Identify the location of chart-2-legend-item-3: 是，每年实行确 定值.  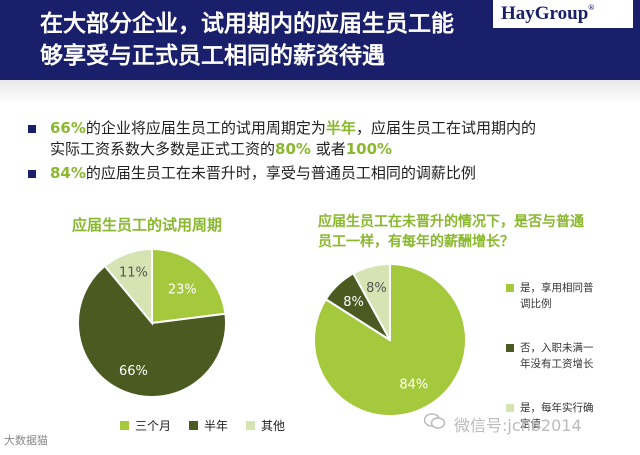
(550, 416).